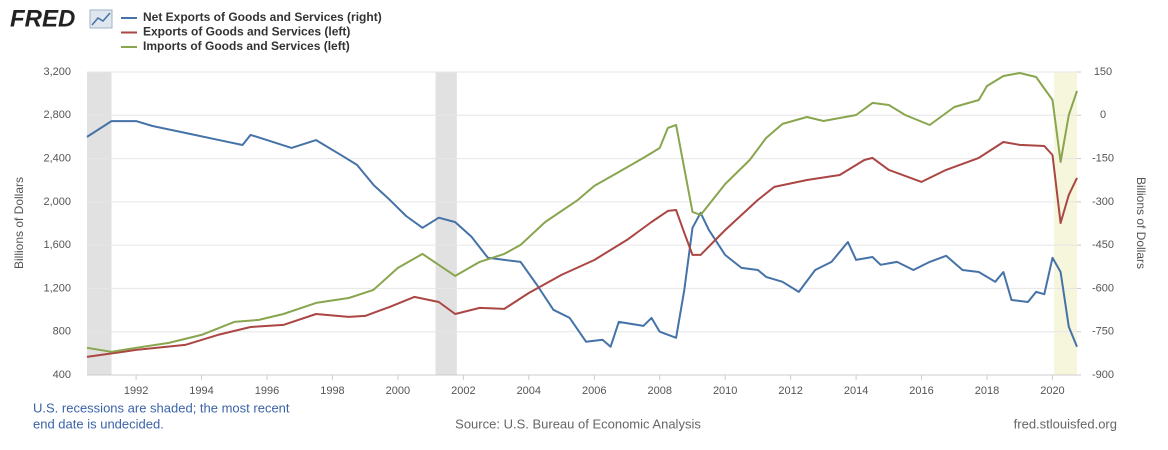  What do you see at coordinates (1103, 245) in the screenshot?
I see `y2-tick-label: -450` at bounding box center [1103, 245].